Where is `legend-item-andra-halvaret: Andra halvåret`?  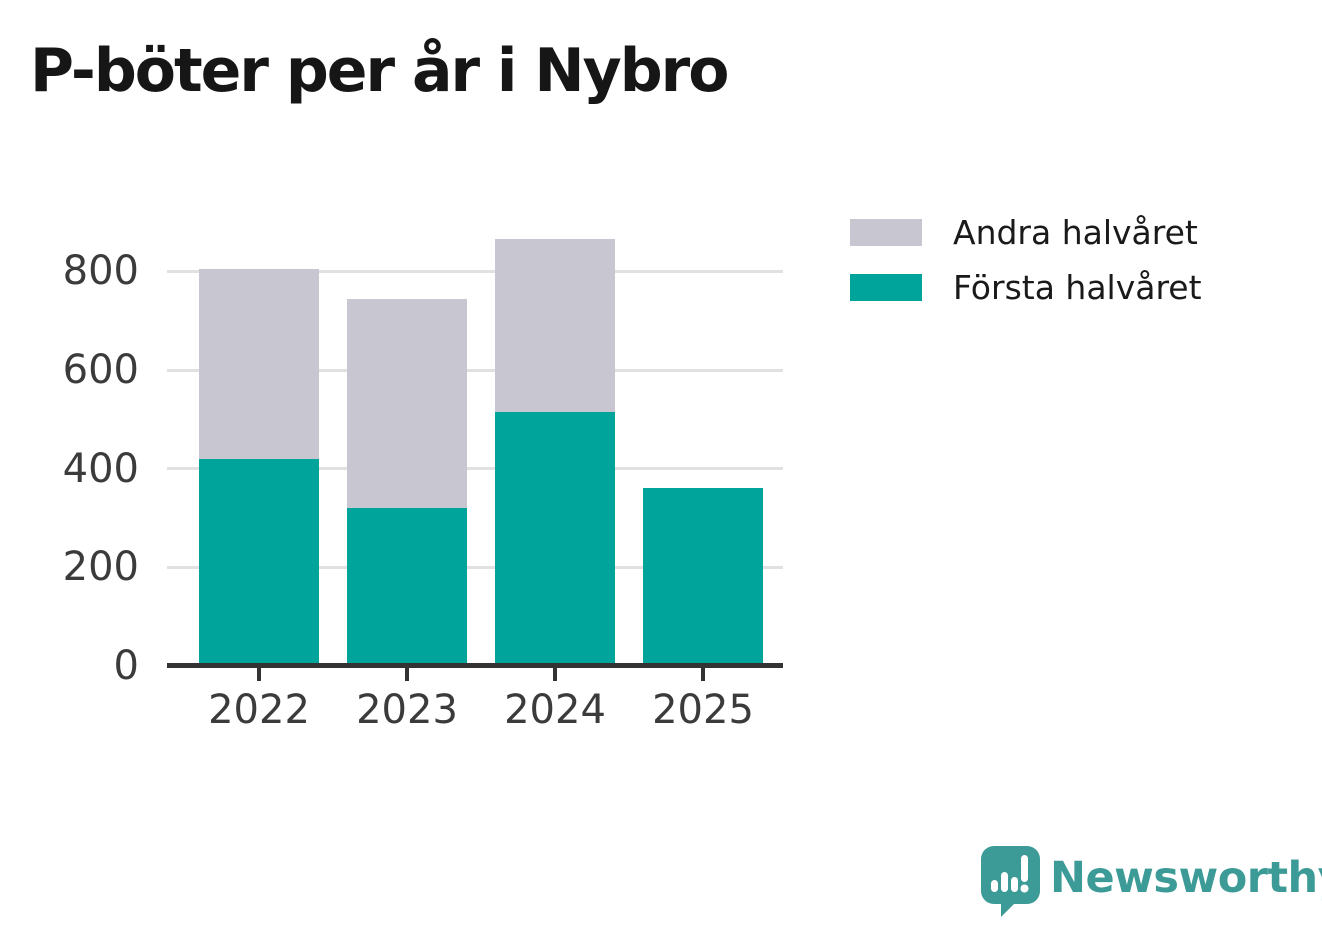 legend-item-andra-halvaret: Andra halvåret is located at coordinates (1026, 232).